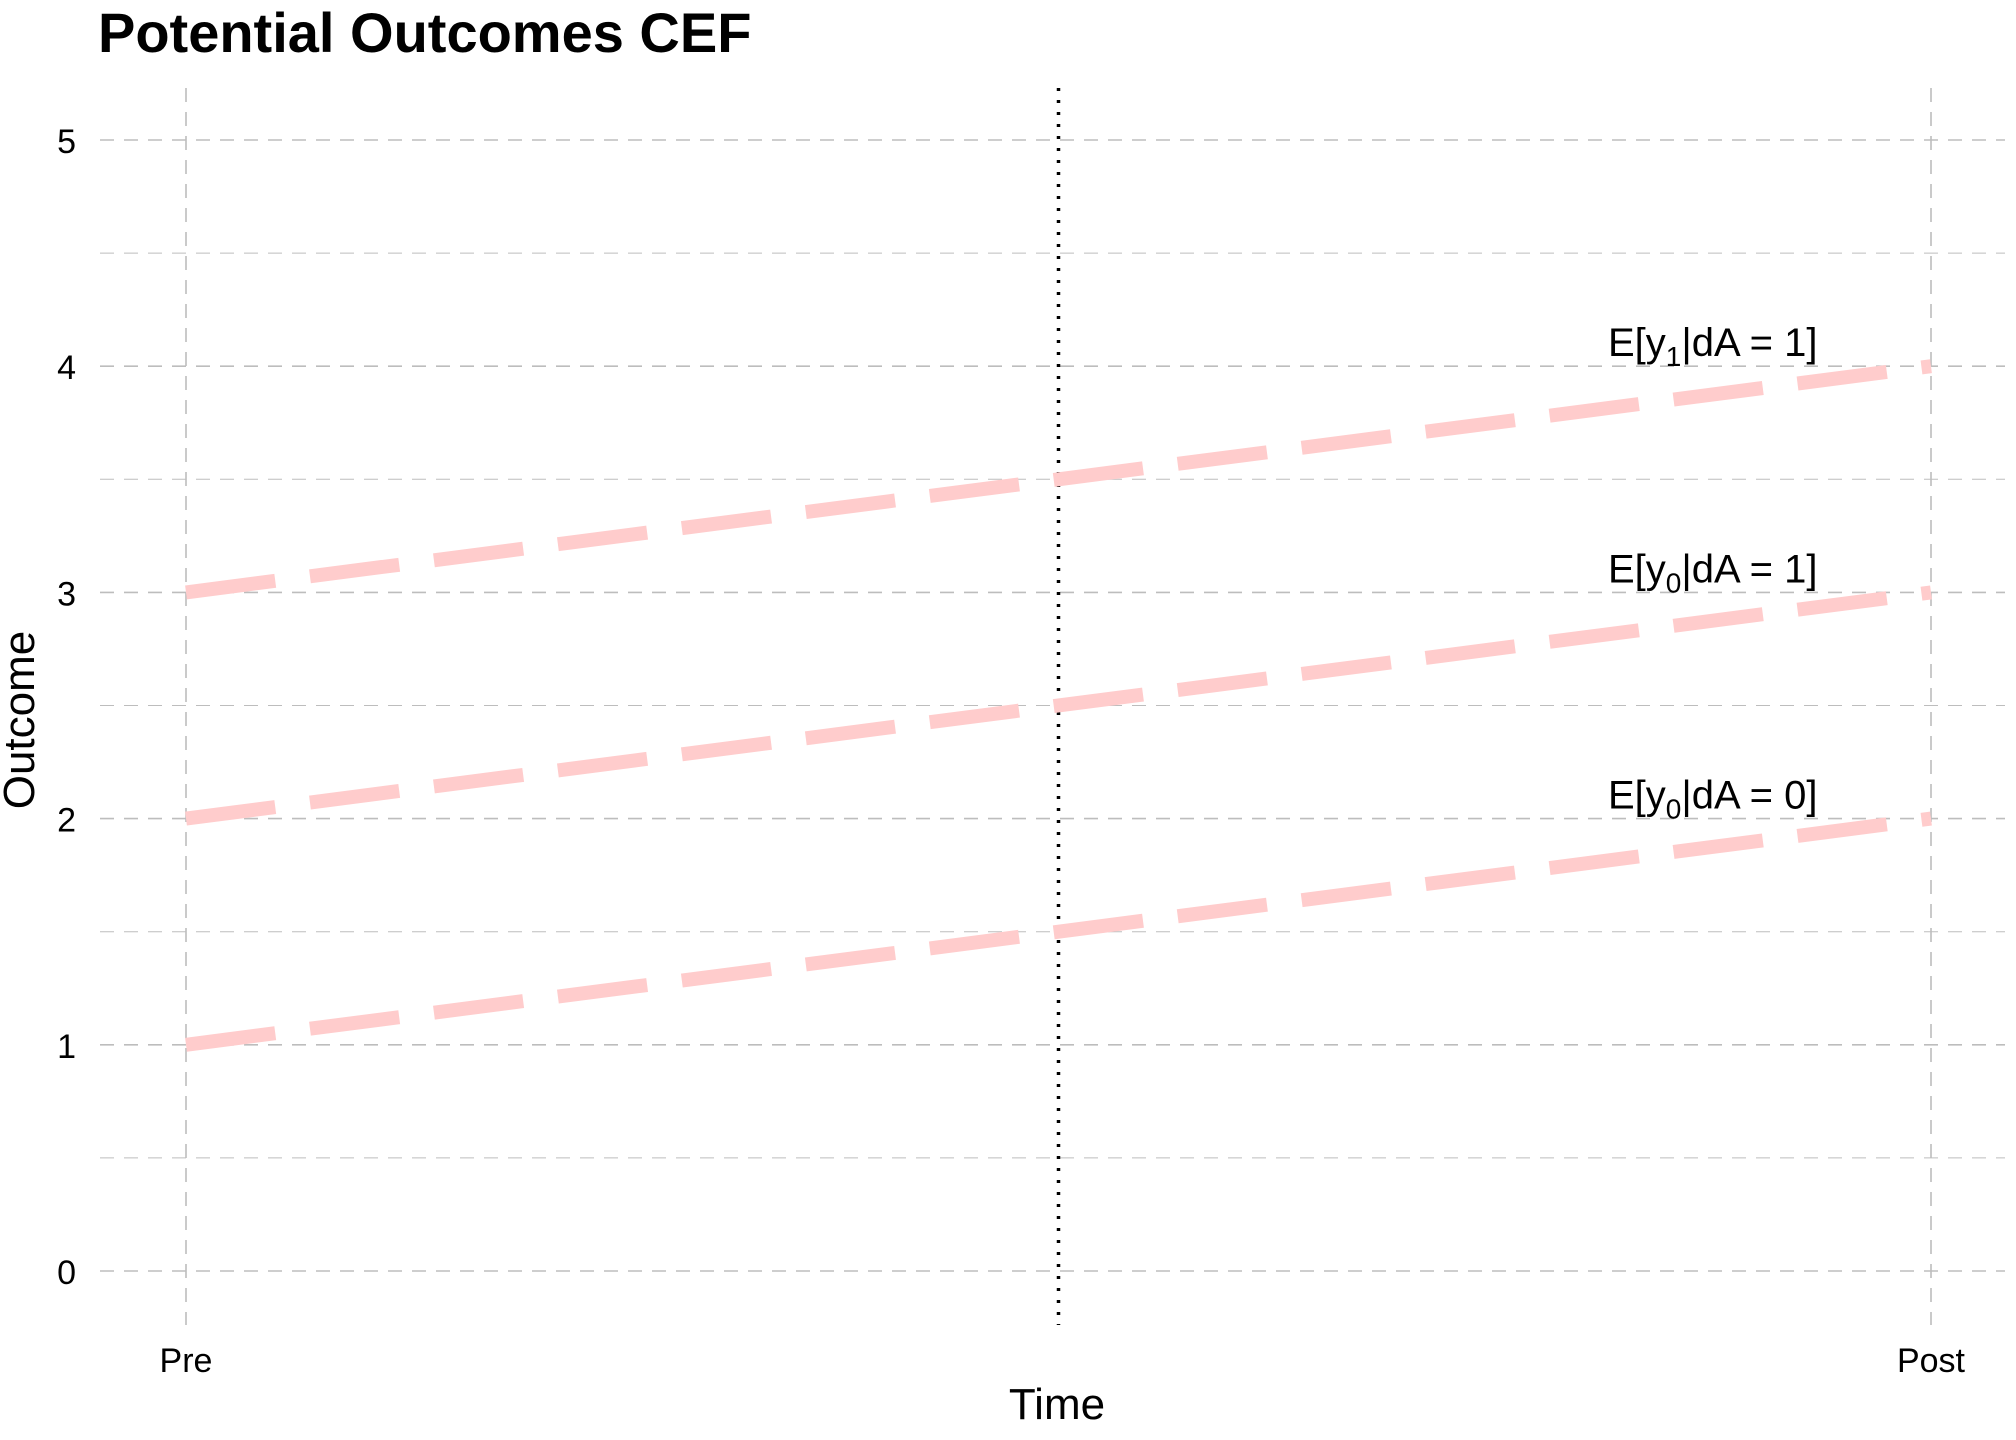  I want to click on x-tick-label: Pre, so click(186, 1361).